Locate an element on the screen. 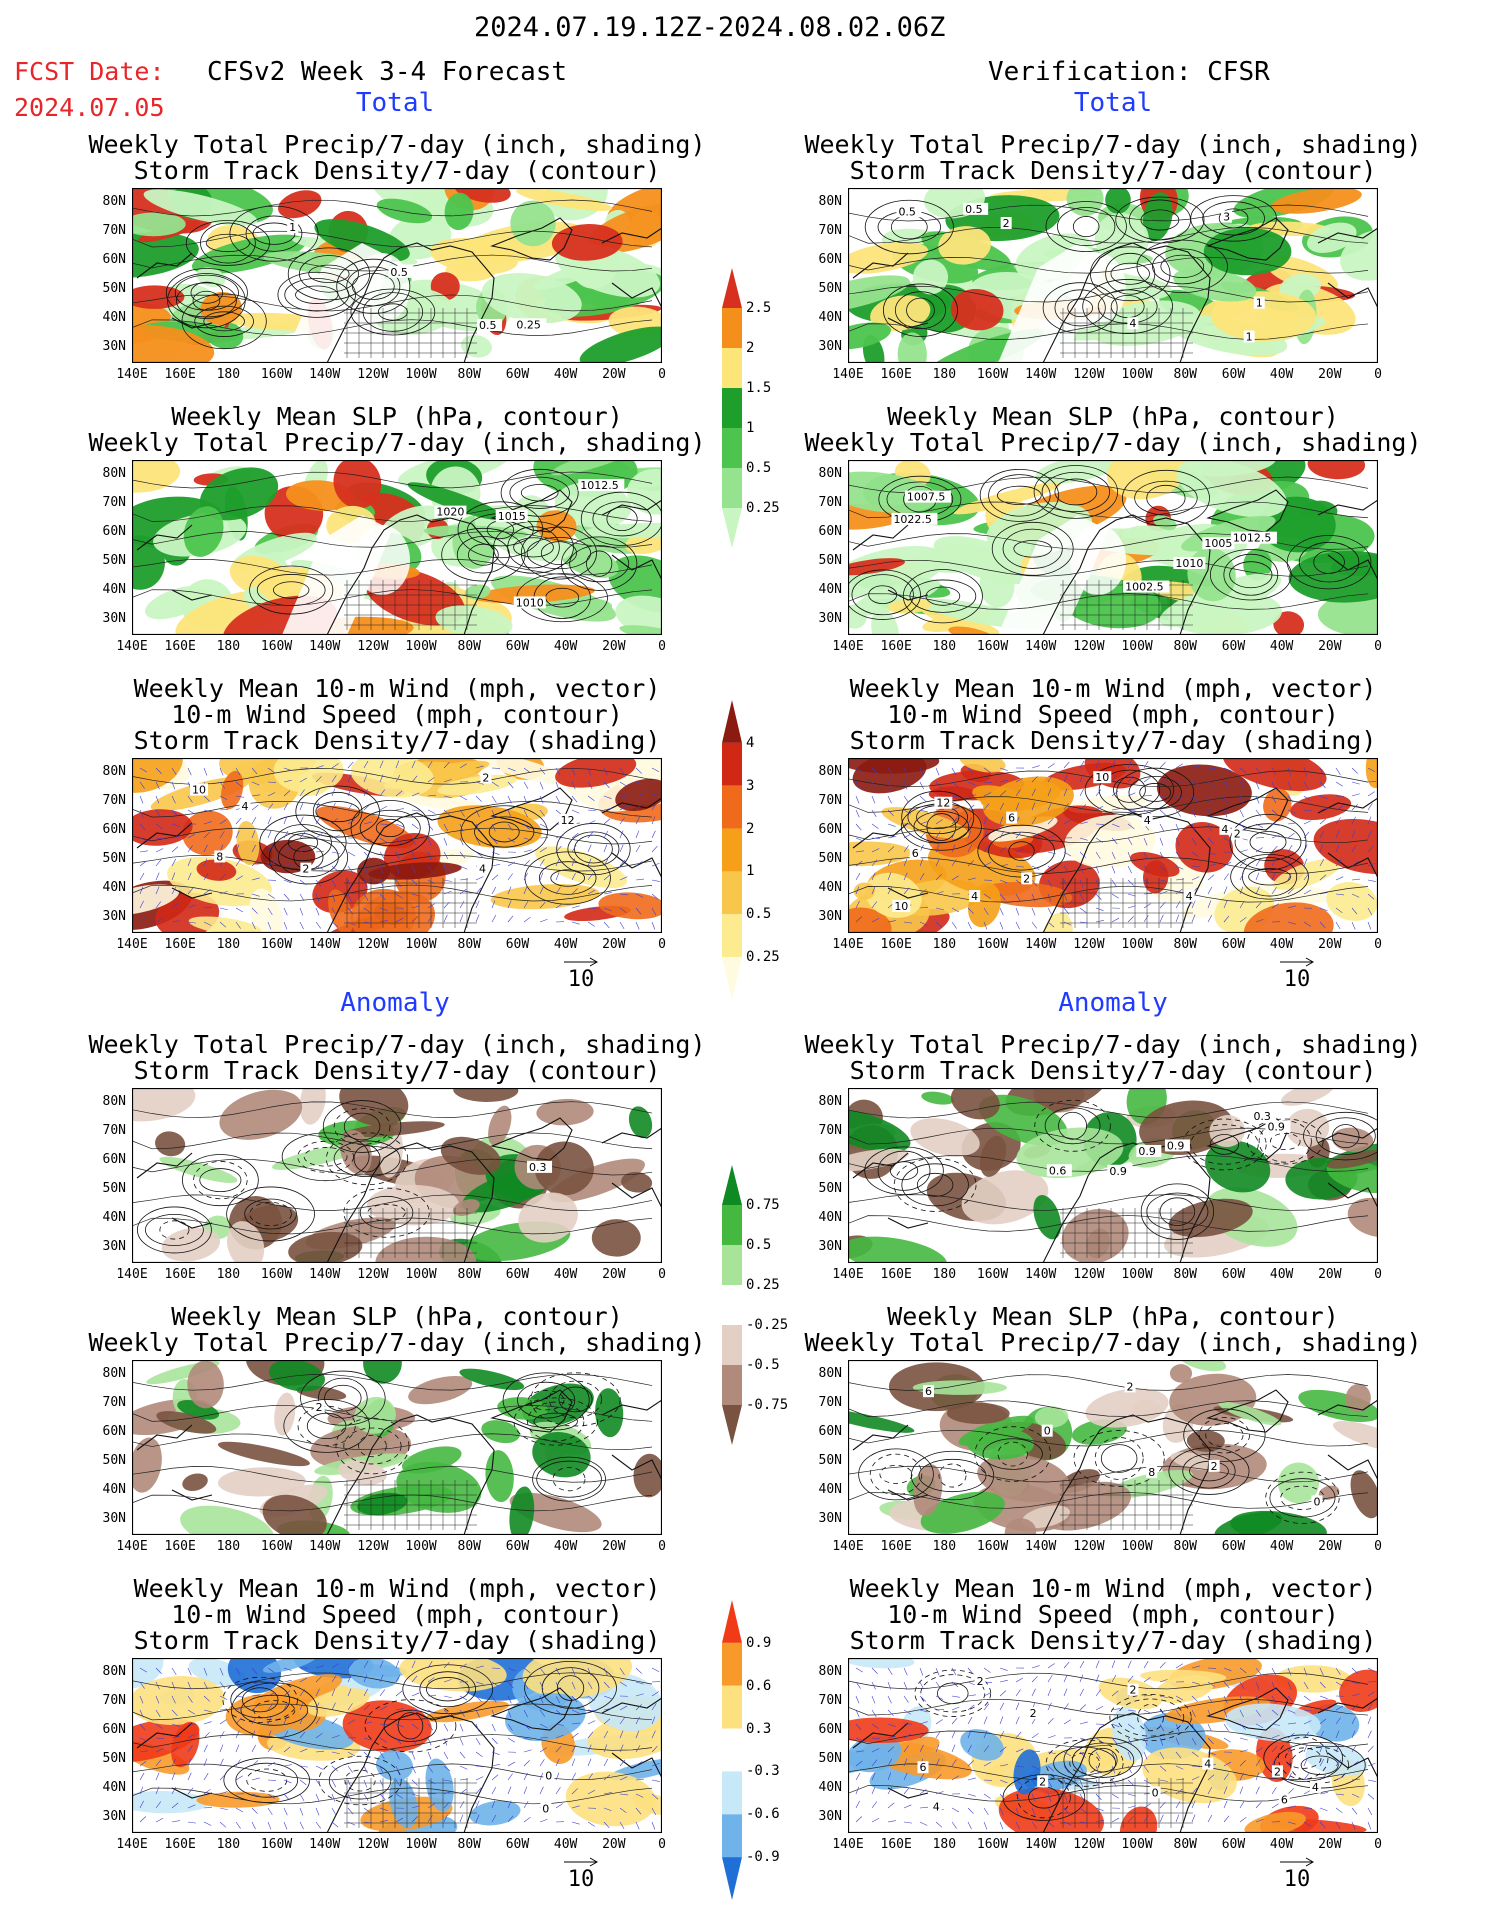 Image resolution: width=1487 pixels, height=1925 pixels. svg-text: 0.6 is located at coordinates (1058, 1170).